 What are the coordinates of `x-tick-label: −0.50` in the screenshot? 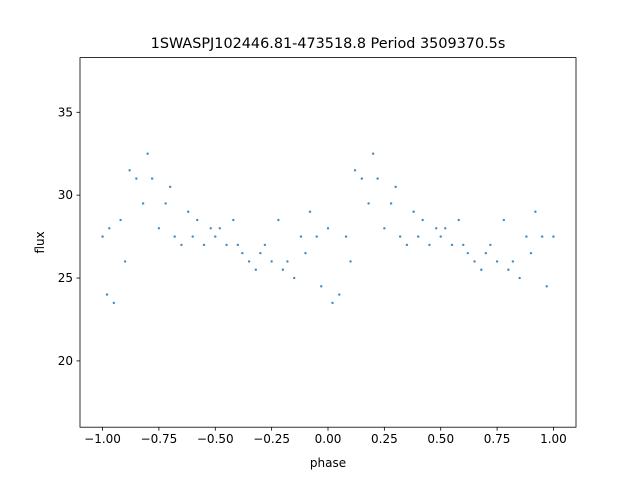 It's located at (215, 439).